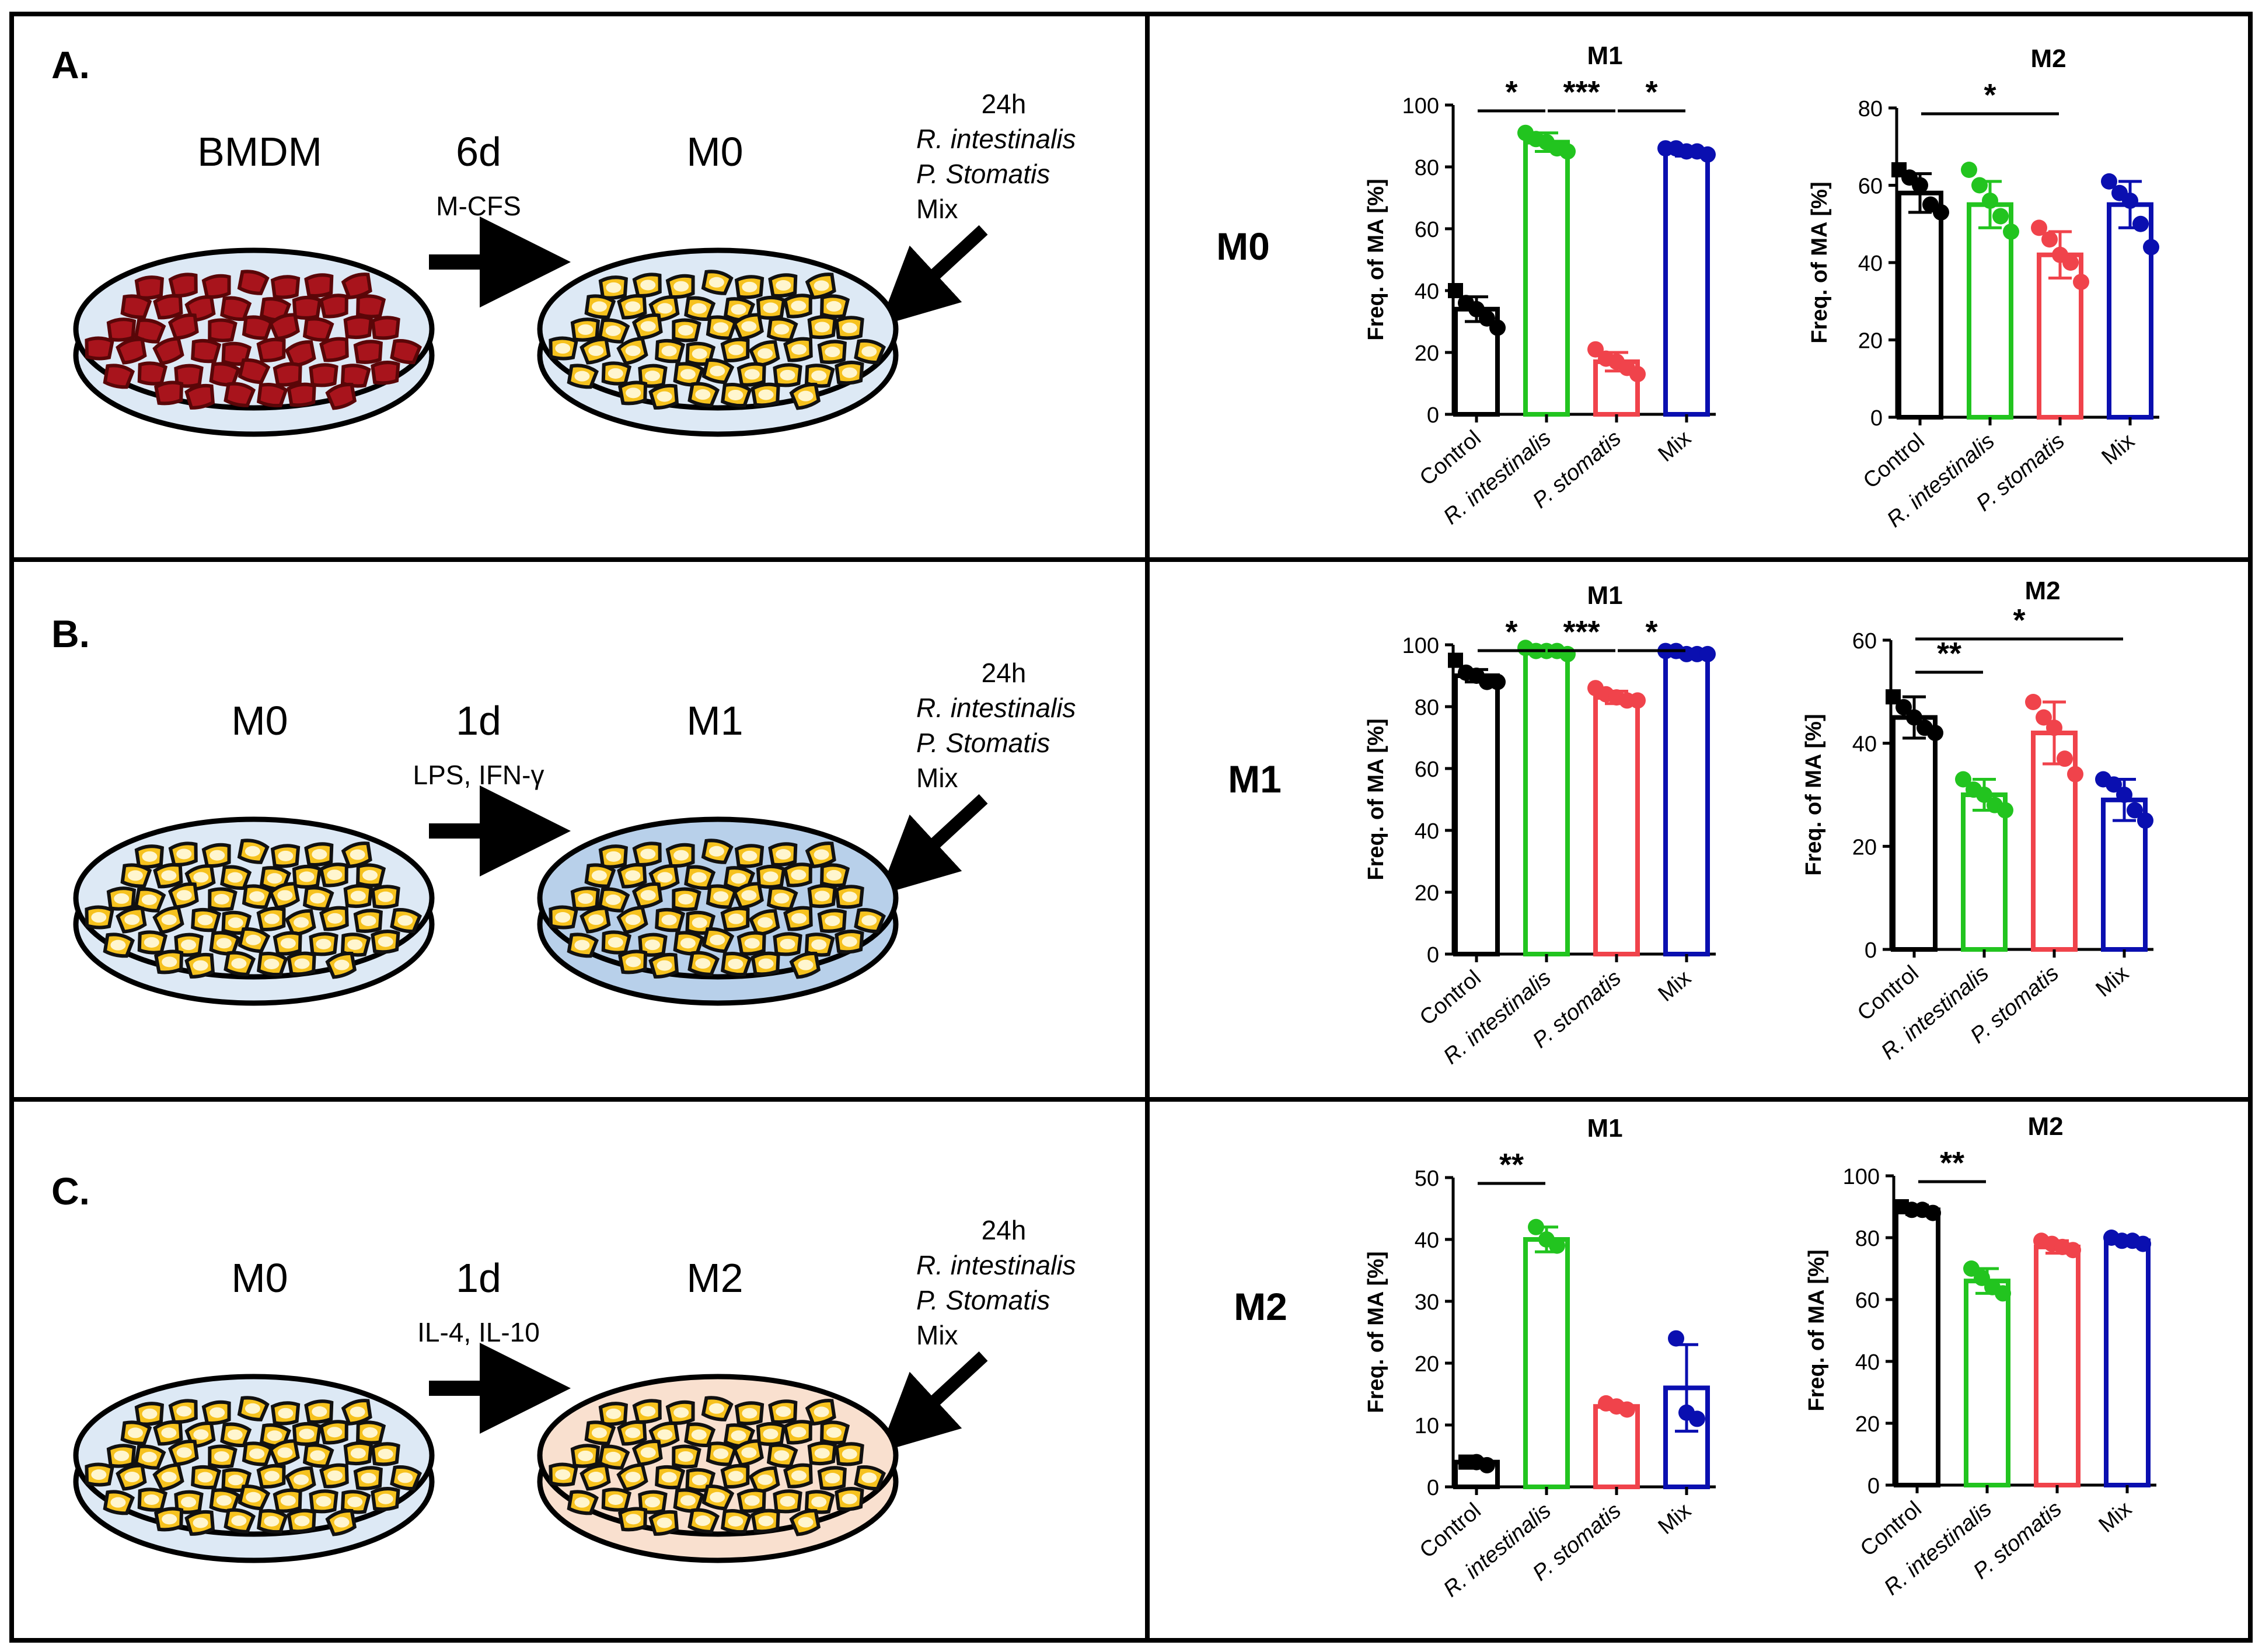 The height and width of the screenshot is (1652, 2262). What do you see at coordinates (1420, 106) in the screenshot?
I see `y-tick-label: 100` at bounding box center [1420, 106].